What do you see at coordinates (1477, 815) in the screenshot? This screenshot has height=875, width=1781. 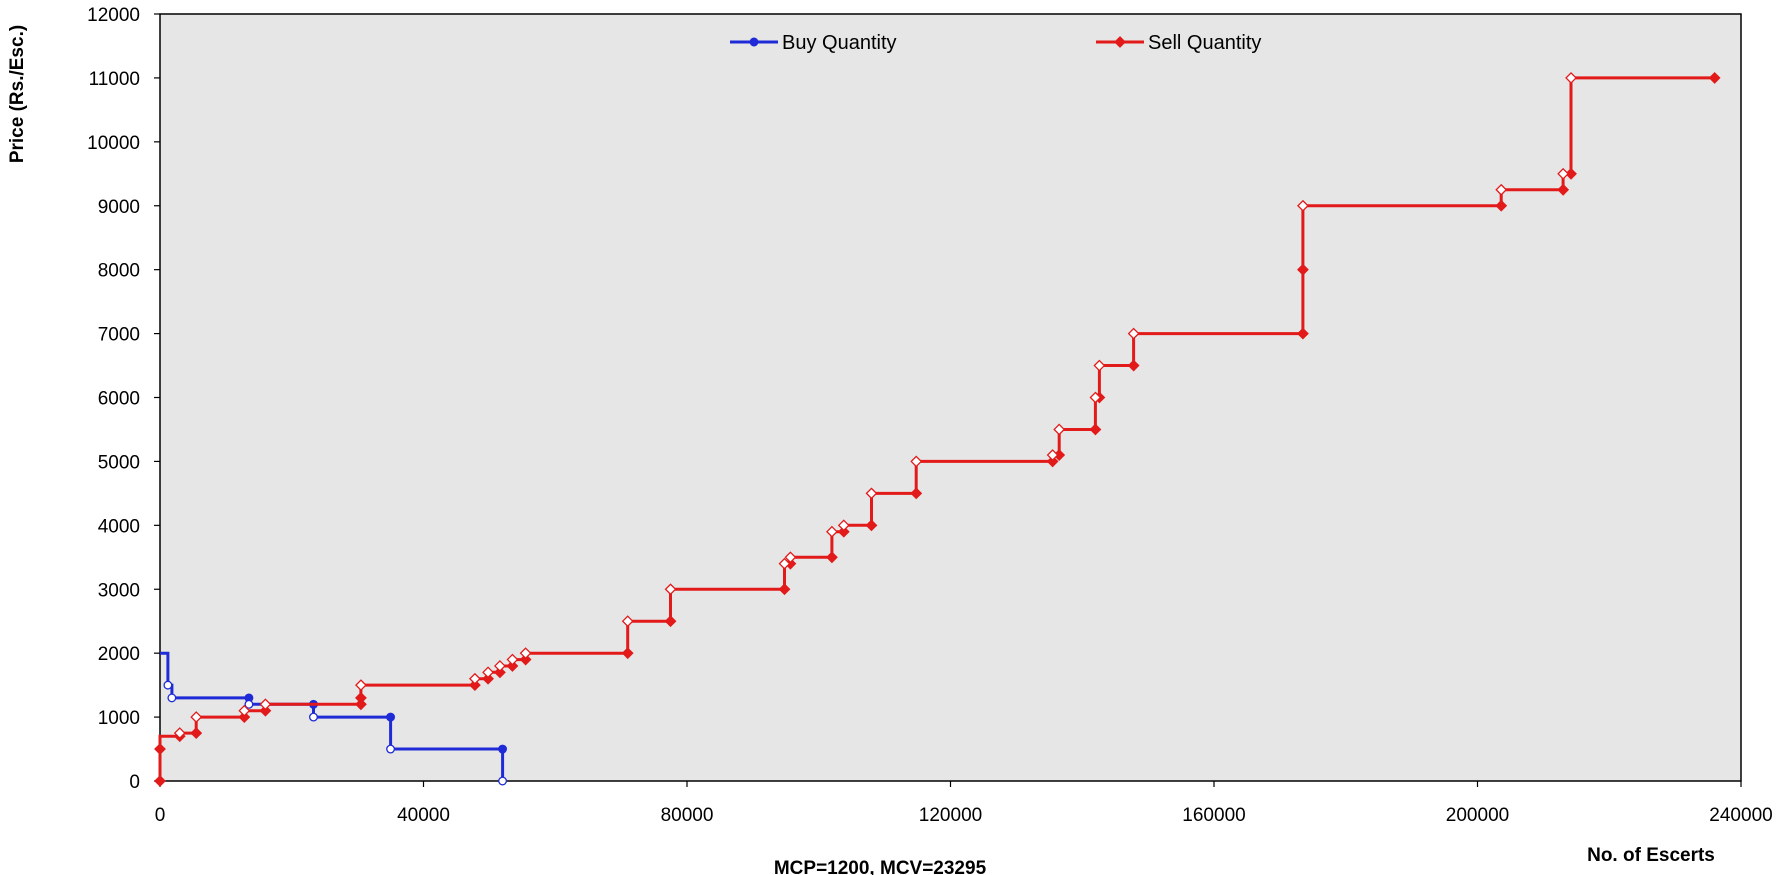 I see `x-tick-label: 200000` at bounding box center [1477, 815].